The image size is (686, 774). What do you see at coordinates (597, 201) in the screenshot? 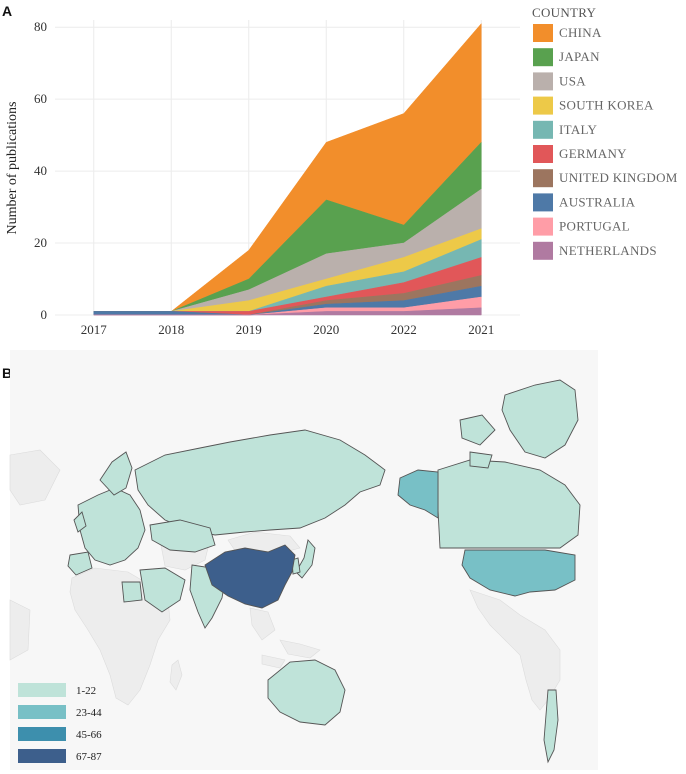
I see `legend-label: AUSTRALIA` at bounding box center [597, 201].